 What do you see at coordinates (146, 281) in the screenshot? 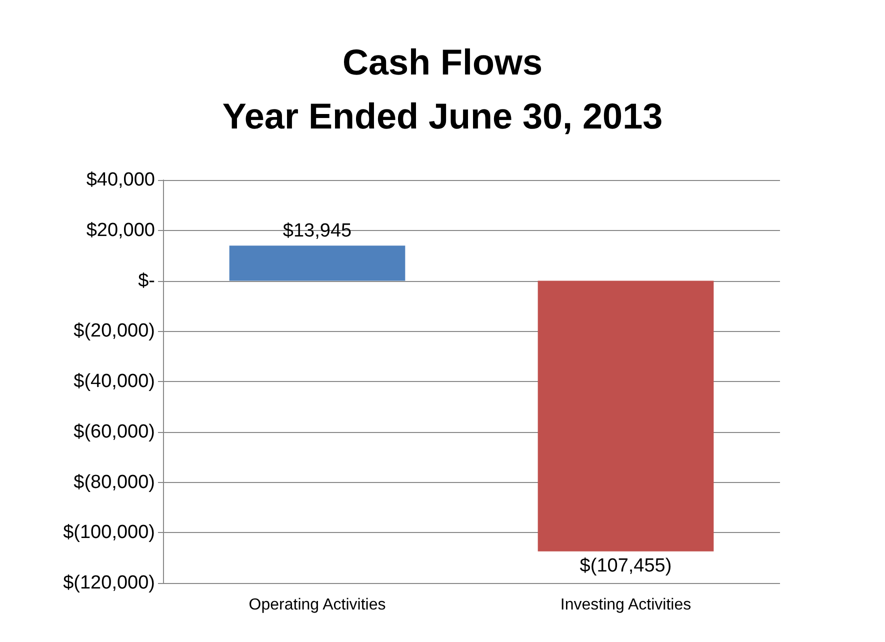
I see `y-tick-label: $-` at bounding box center [146, 281].